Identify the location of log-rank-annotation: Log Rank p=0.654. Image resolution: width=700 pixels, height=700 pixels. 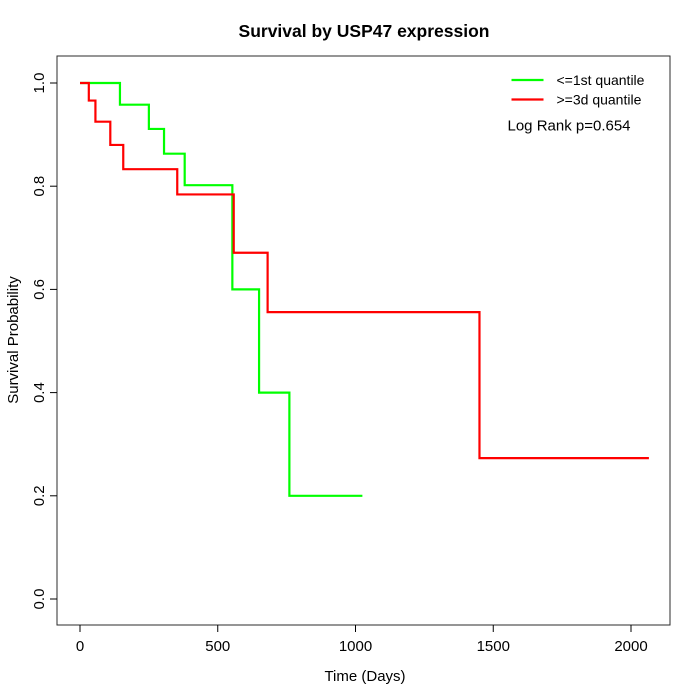
(569, 126).